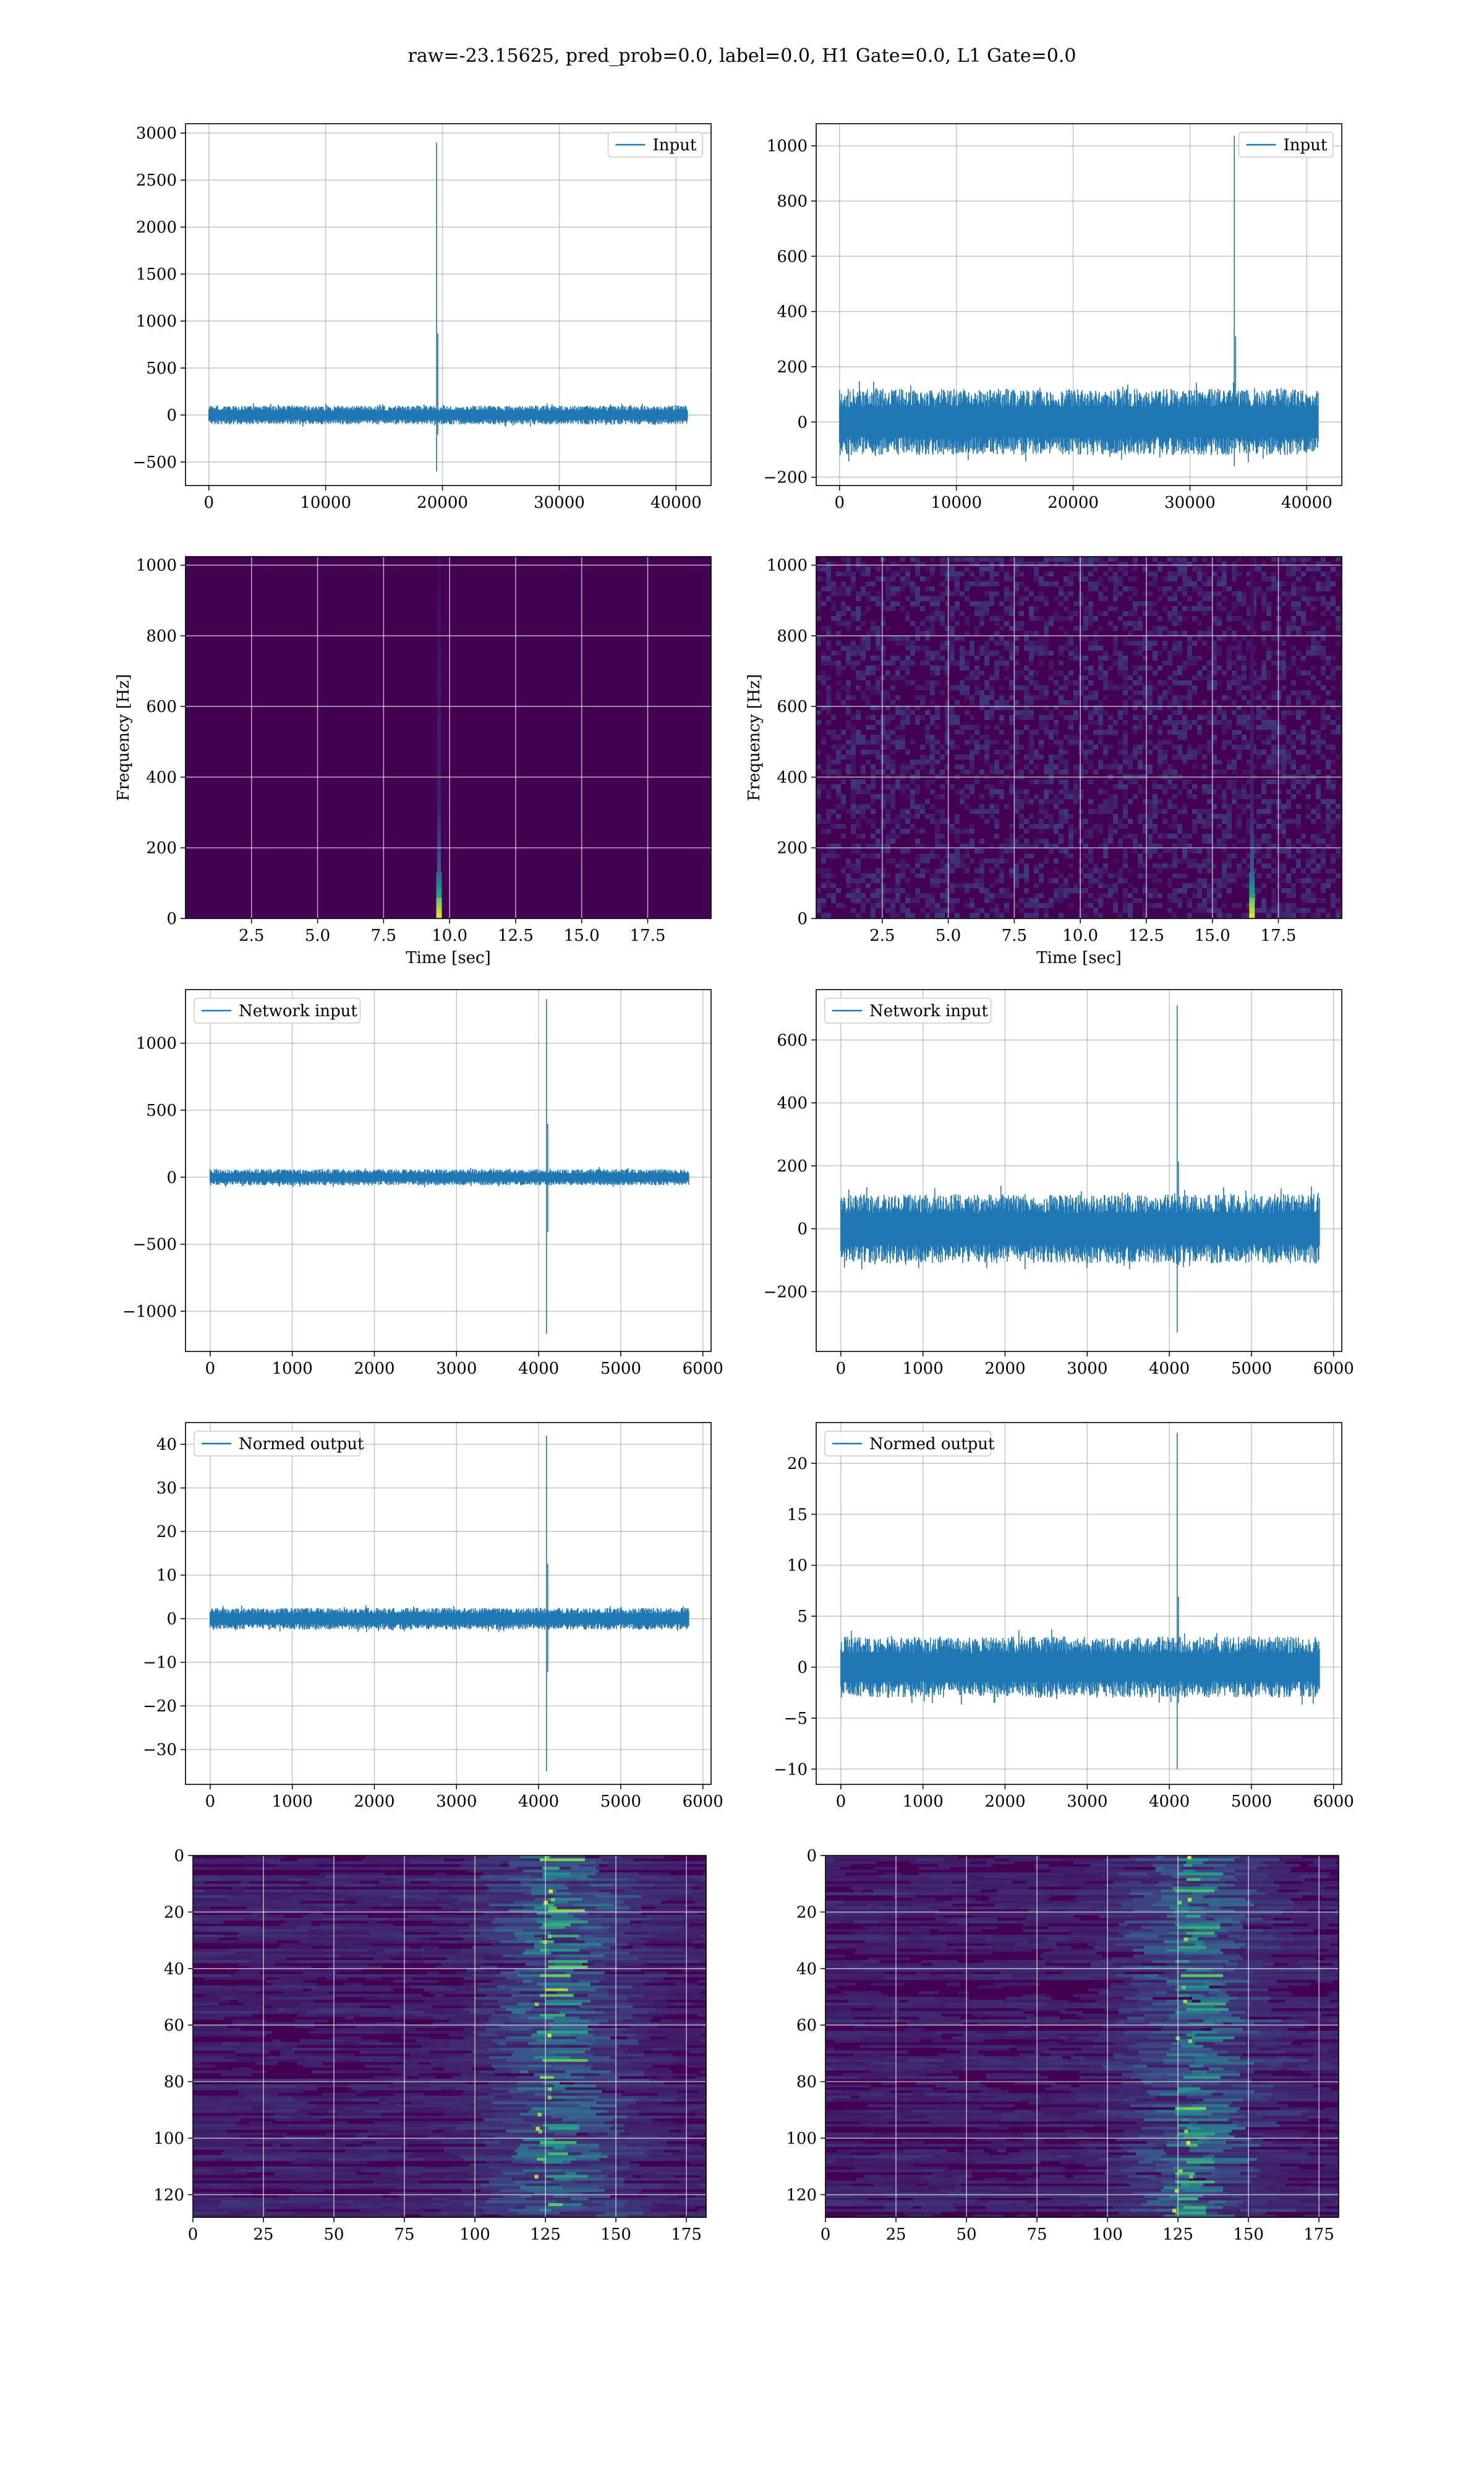 This screenshot has height=2474, width=1484. Describe the element at coordinates (882, 936) in the screenshot. I see `x-tick-label: 2.5` at that location.